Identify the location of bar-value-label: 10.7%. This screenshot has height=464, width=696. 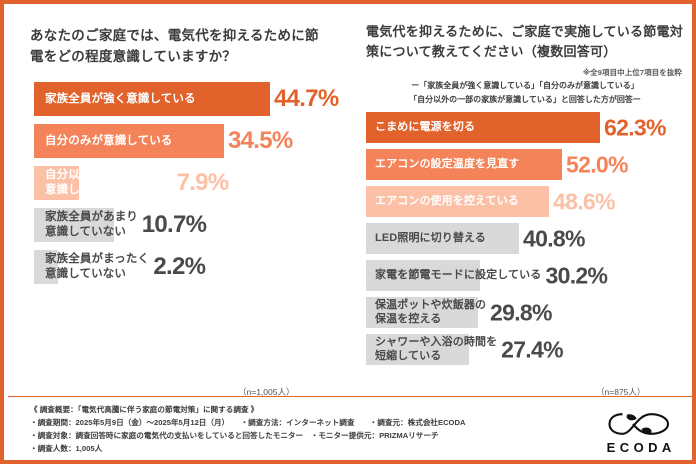
(174, 224).